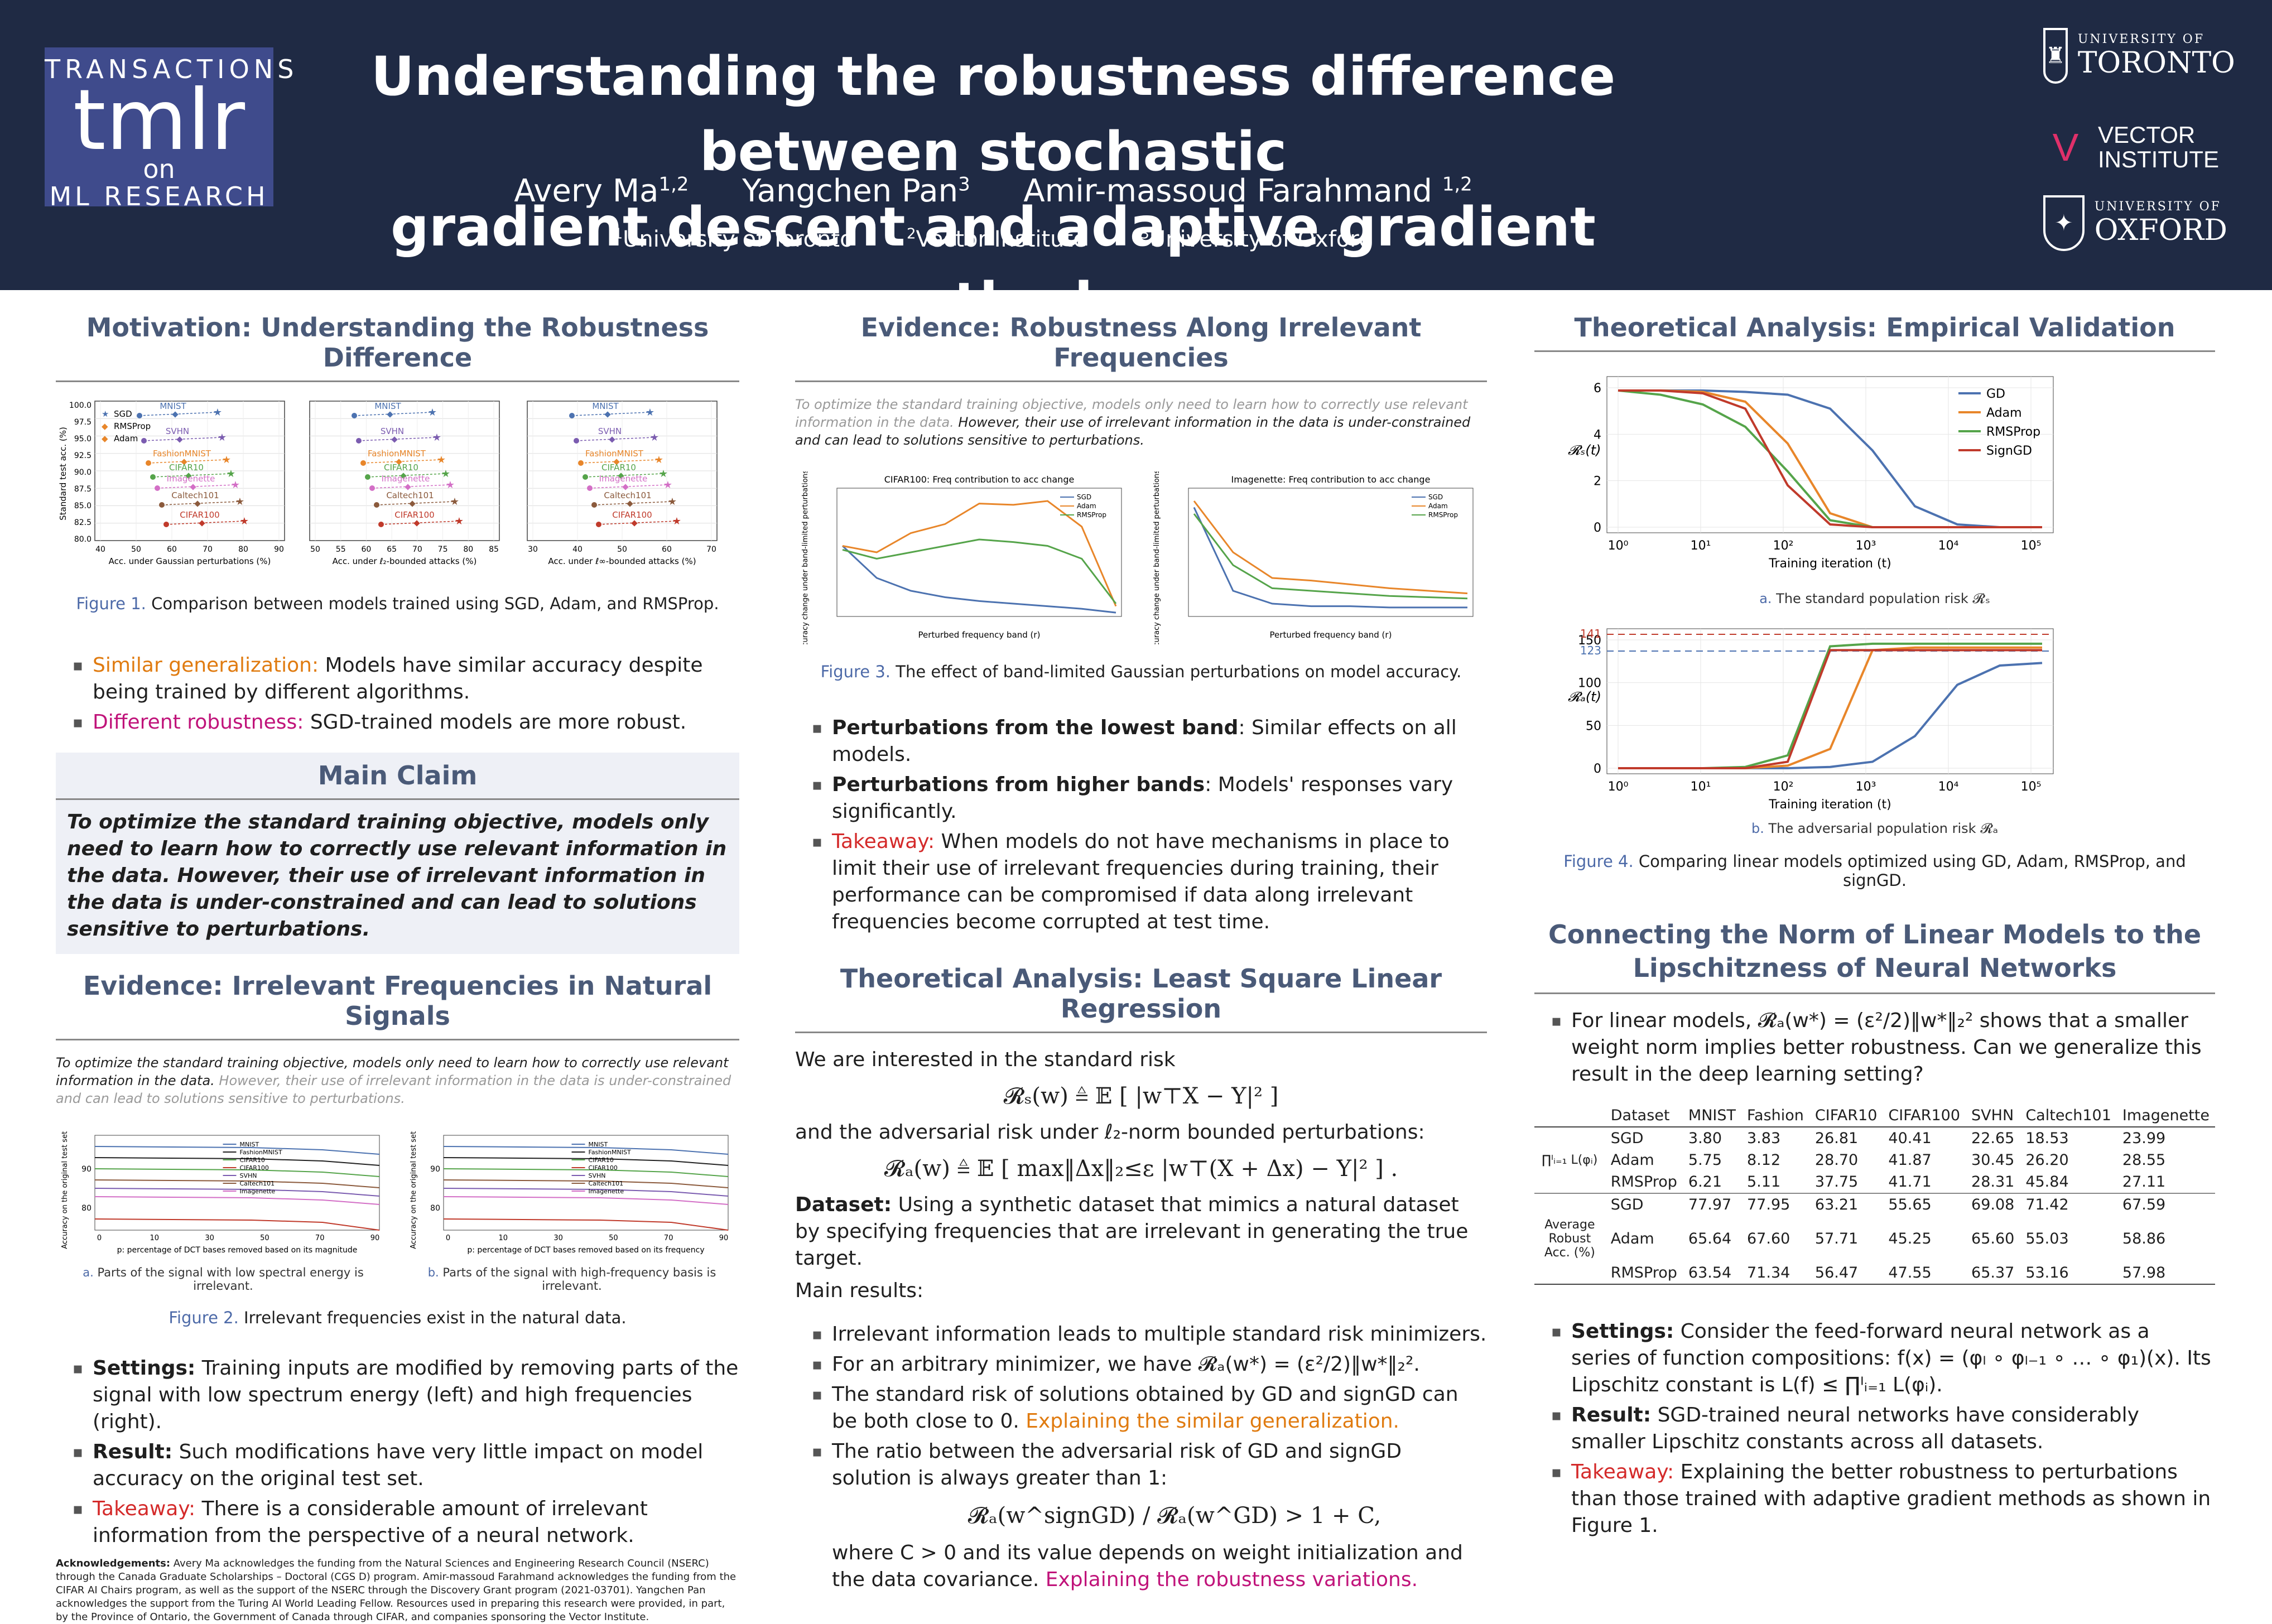 This screenshot has height=1624, width=2272. I want to click on y-tick-label: 50, so click(1593, 726).